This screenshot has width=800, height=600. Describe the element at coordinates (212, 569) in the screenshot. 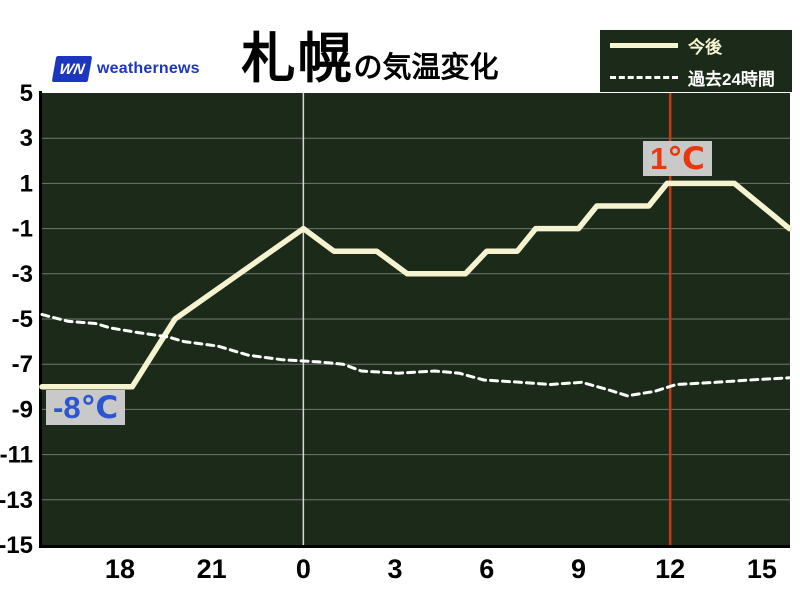

I see `x-tick-label: 21` at that location.